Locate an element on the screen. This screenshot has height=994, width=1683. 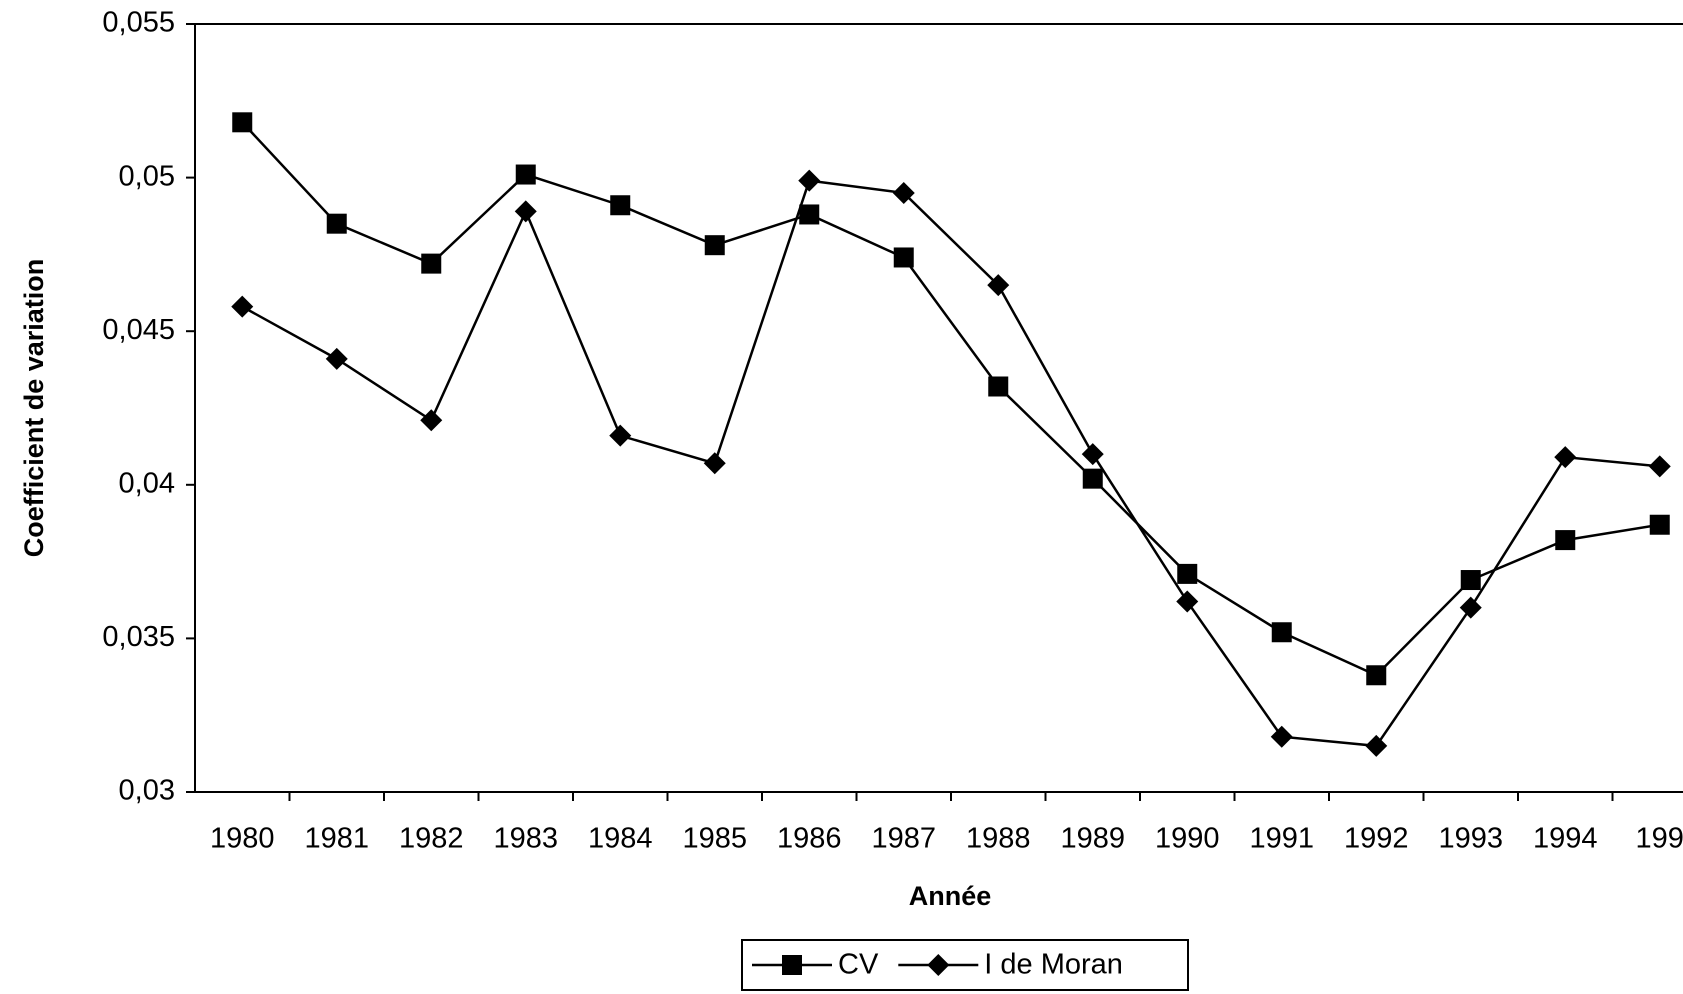
x-axis-title: Année is located at coordinates (950, 896).